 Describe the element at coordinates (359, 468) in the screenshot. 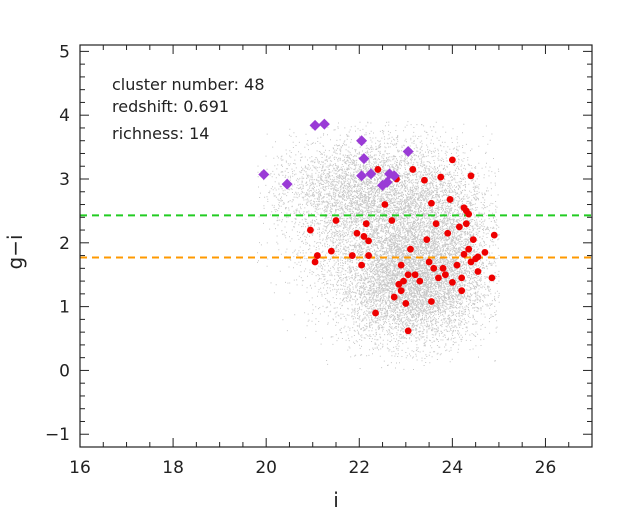

I see `x-tick-label: 22` at that location.